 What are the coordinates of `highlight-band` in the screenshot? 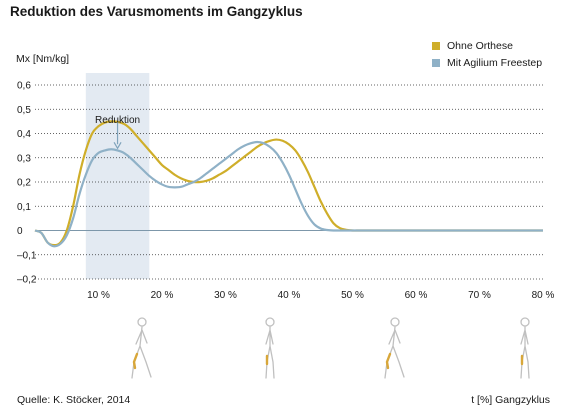 It's located at (117, 176).